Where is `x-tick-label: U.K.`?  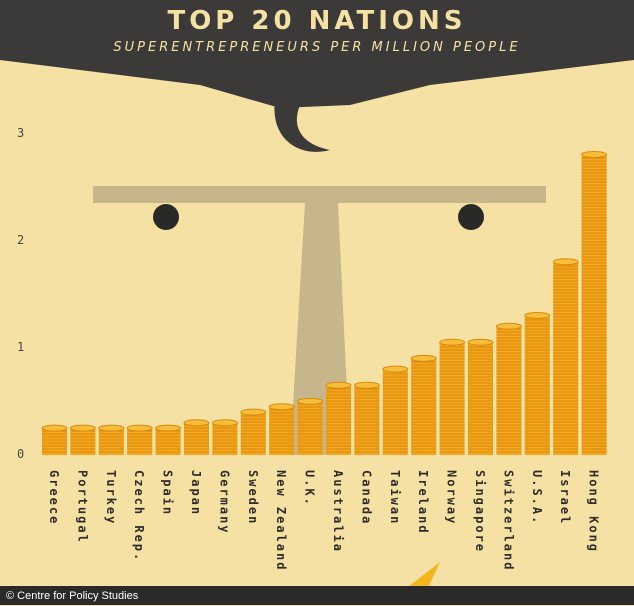 x-tick-label: U.K. is located at coordinates (309, 488).